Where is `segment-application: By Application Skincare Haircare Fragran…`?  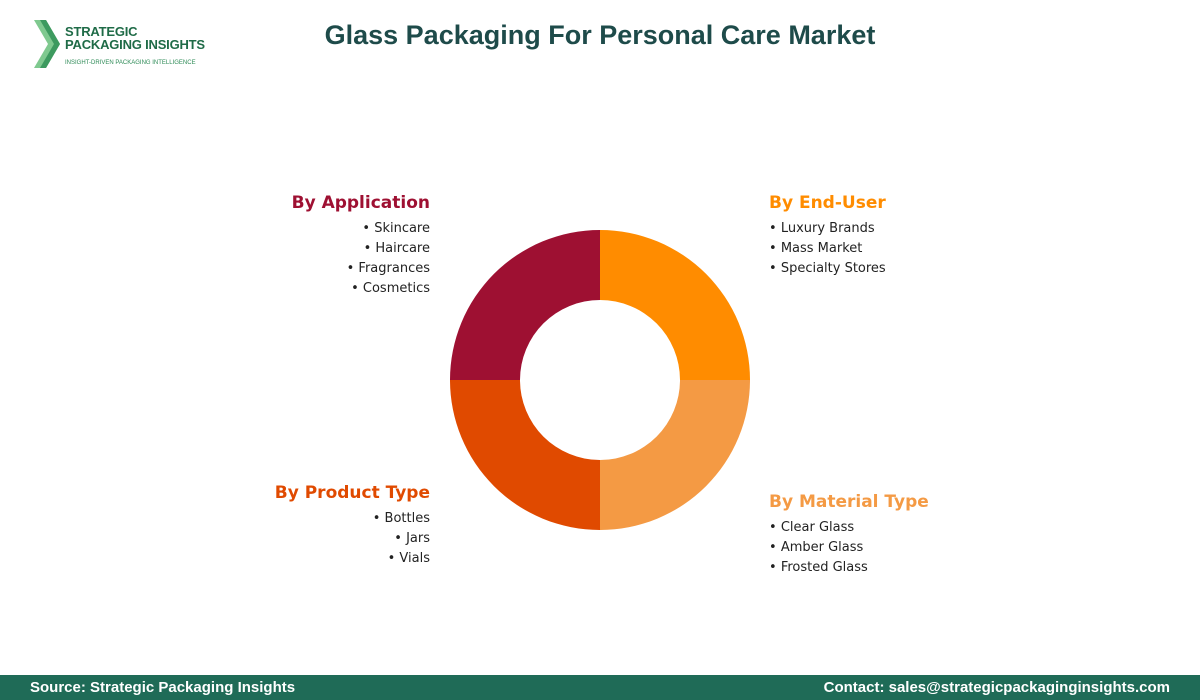
segment-application: By Application Skincare Haircare Fragran… is located at coordinates (361, 246).